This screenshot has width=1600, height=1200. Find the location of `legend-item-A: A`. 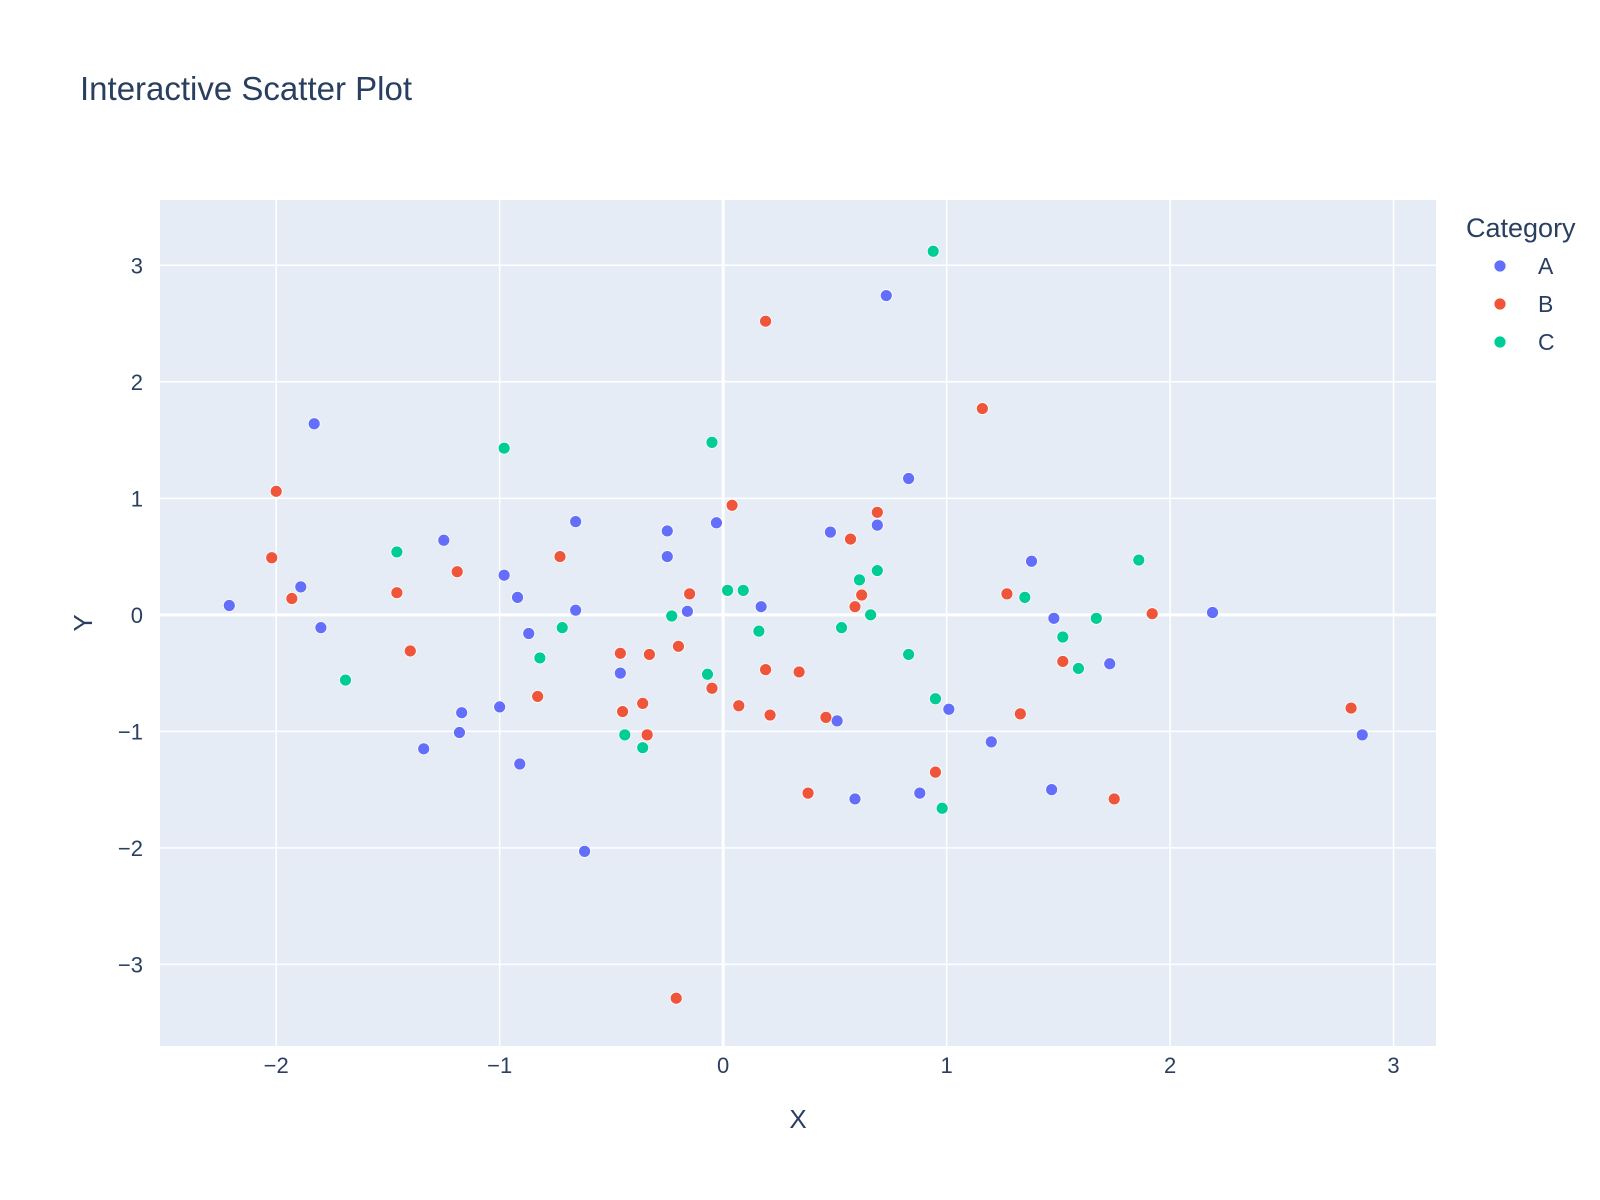

legend-item-A: A is located at coordinates (1523, 266).